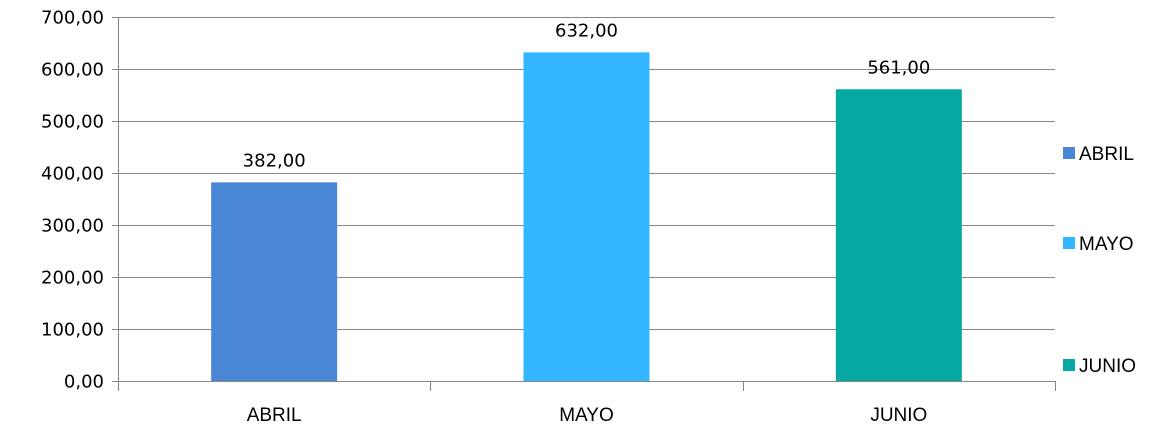 The image size is (1160, 429). What do you see at coordinates (1106, 244) in the screenshot?
I see `legend-label: MAYO` at bounding box center [1106, 244].